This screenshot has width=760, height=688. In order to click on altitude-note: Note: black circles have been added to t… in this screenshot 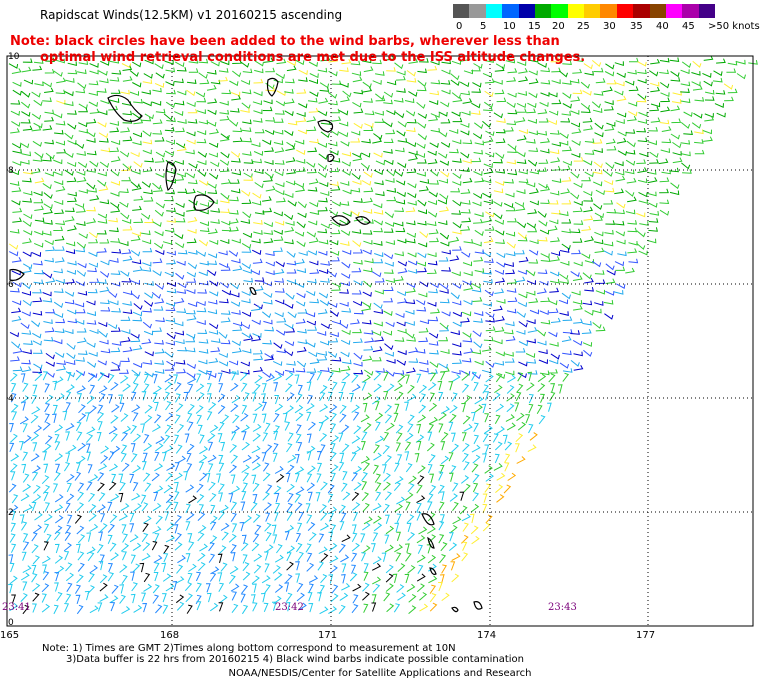, I will do `click(297, 50)`.